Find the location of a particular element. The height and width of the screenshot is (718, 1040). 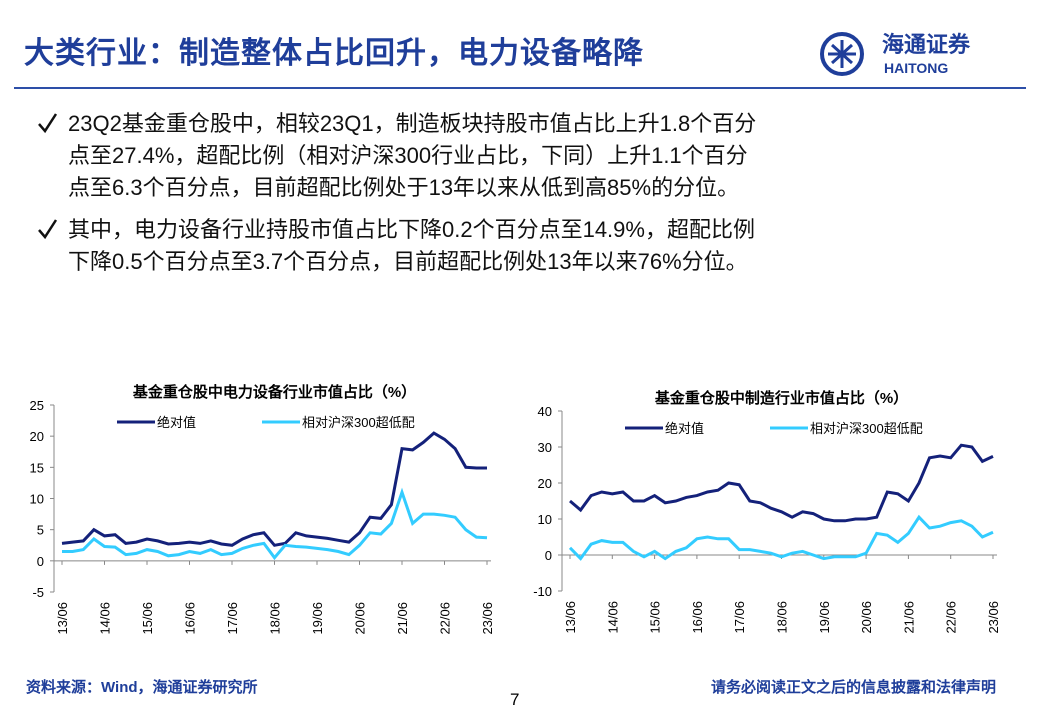

logo-ring is located at coordinates (842, 54).